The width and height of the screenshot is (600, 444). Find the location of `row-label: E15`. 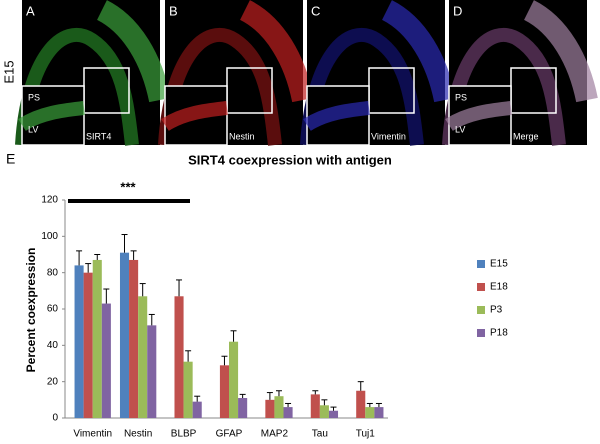

row-label: E15 is located at coordinates (8, 71).